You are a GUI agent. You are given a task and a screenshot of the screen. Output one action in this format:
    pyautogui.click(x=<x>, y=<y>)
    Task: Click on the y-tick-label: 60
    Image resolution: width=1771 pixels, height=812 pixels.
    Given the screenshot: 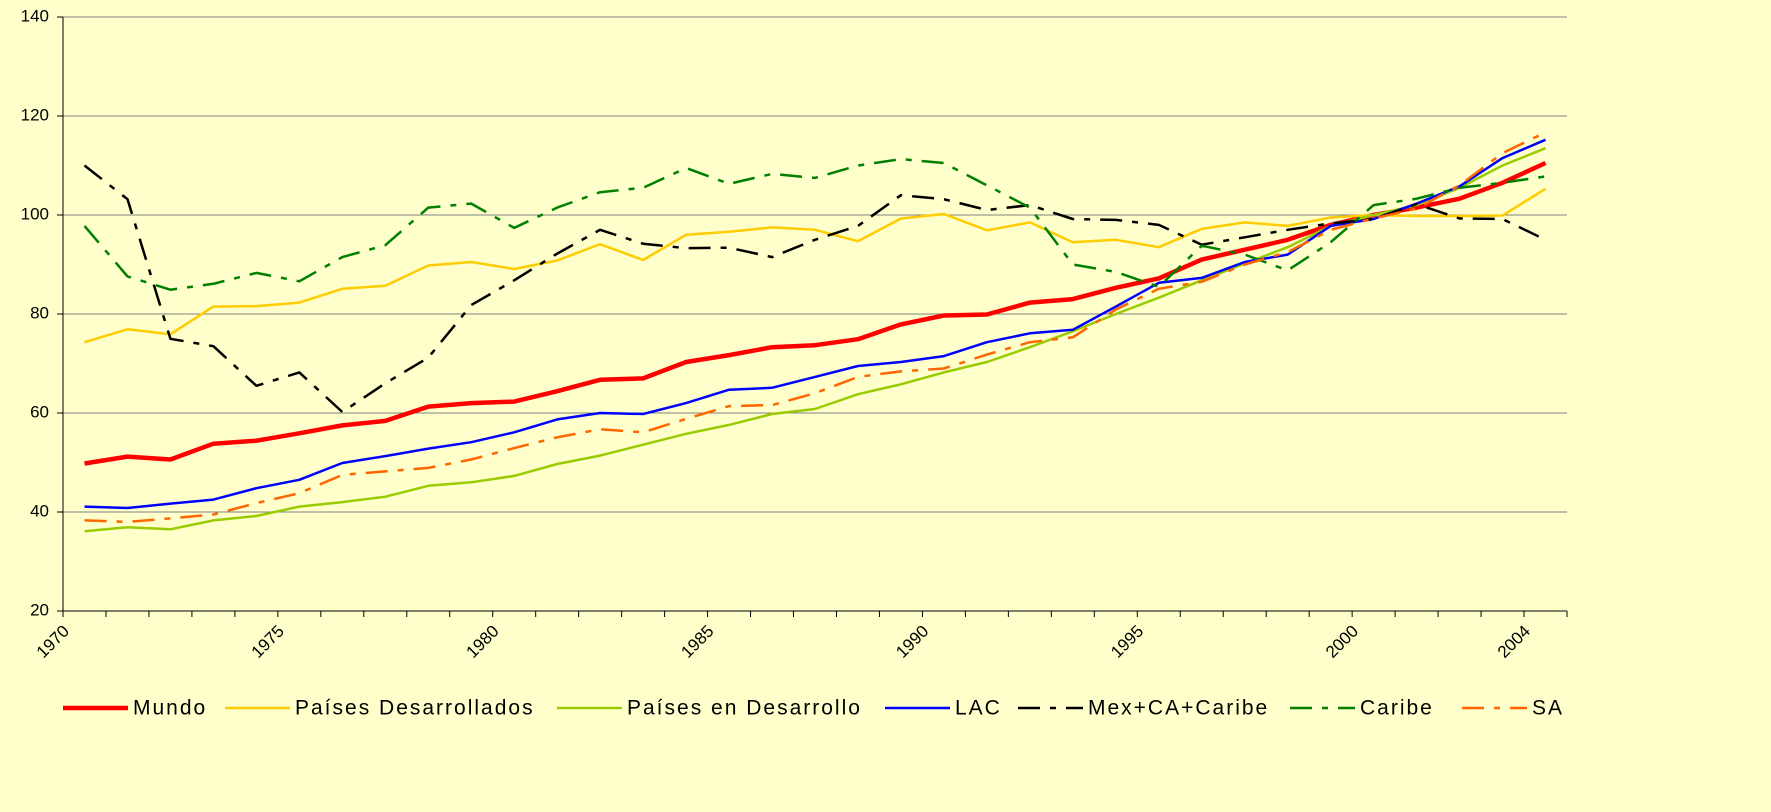 What is the action you would take?
    pyautogui.click(x=39, y=411)
    